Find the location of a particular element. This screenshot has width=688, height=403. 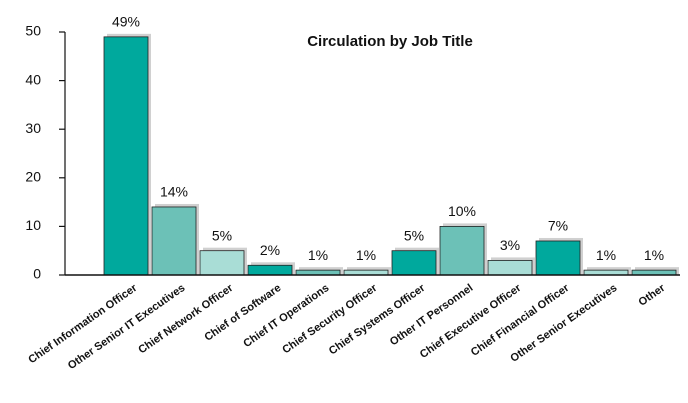

chart-title: Circulation by Job Title is located at coordinates (390, 41).